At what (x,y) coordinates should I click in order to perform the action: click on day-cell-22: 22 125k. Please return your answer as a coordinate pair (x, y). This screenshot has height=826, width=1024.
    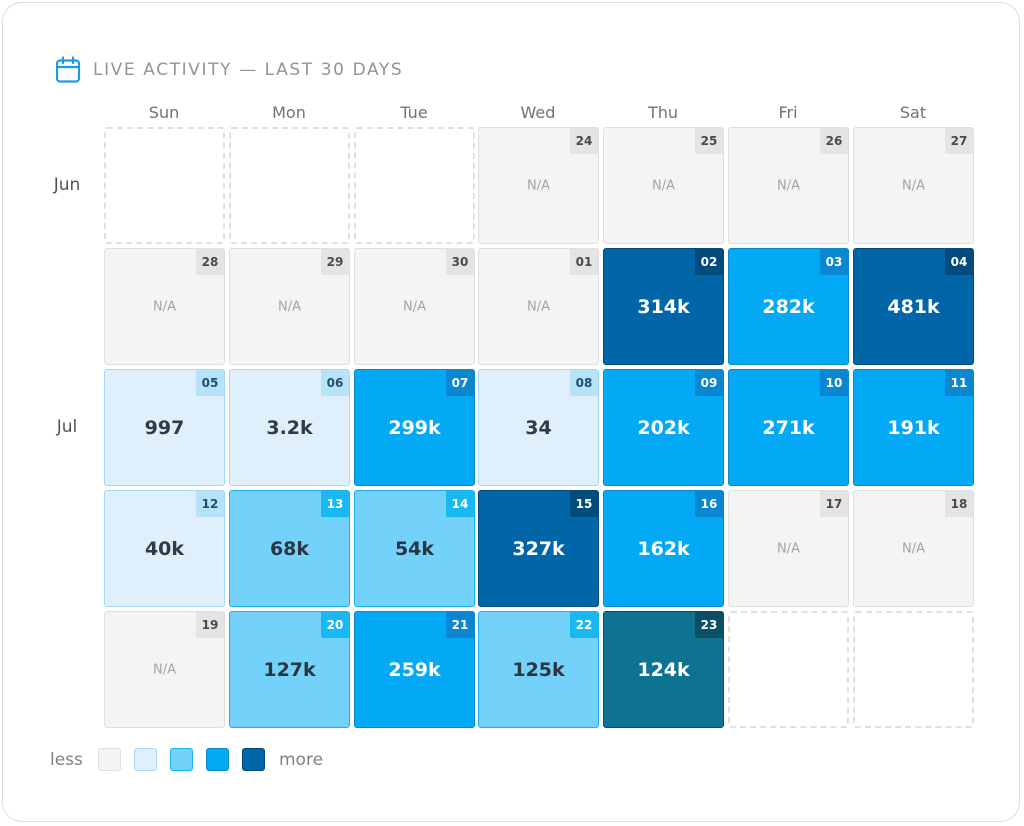
    Looking at the image, I should click on (538, 669).